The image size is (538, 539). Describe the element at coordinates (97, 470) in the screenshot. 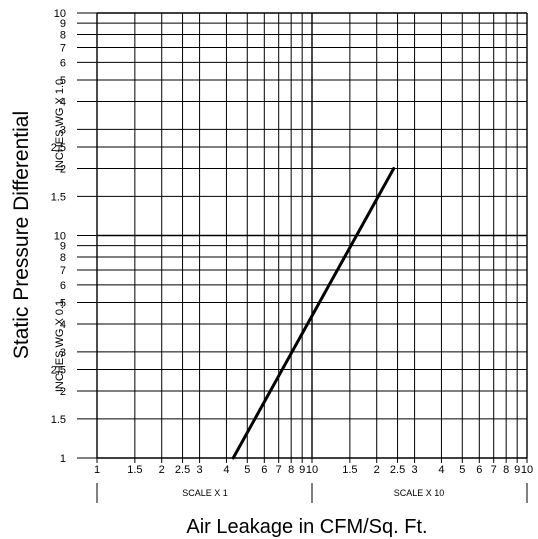

I see `x-tick-label: 1` at that location.